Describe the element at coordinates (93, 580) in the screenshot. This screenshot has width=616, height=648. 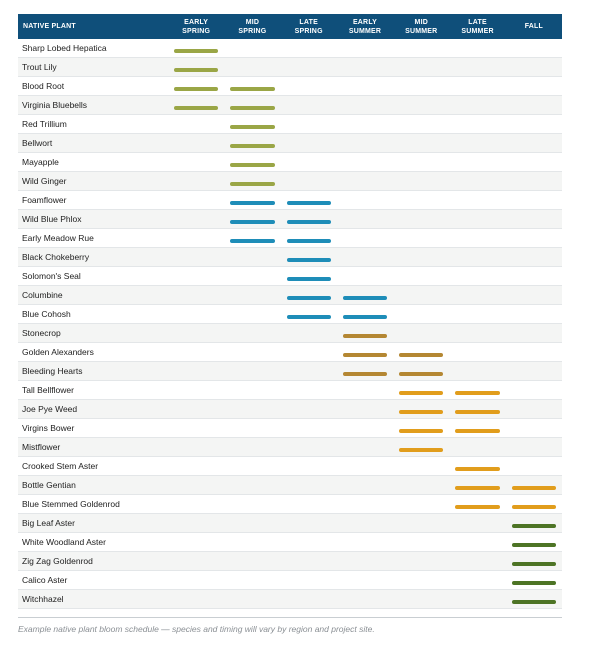
I see `plant-name: Calico Aster` at that location.